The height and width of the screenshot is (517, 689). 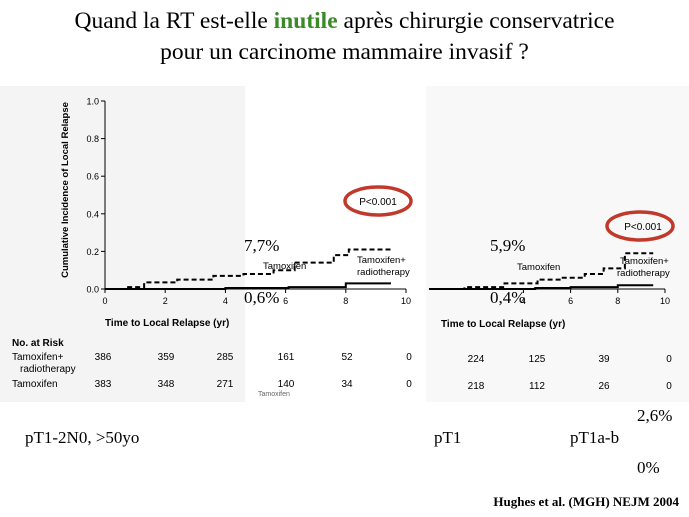 What do you see at coordinates (92, 214) in the screenshot?
I see `left-y-tick-label: 0.4` at bounding box center [92, 214].